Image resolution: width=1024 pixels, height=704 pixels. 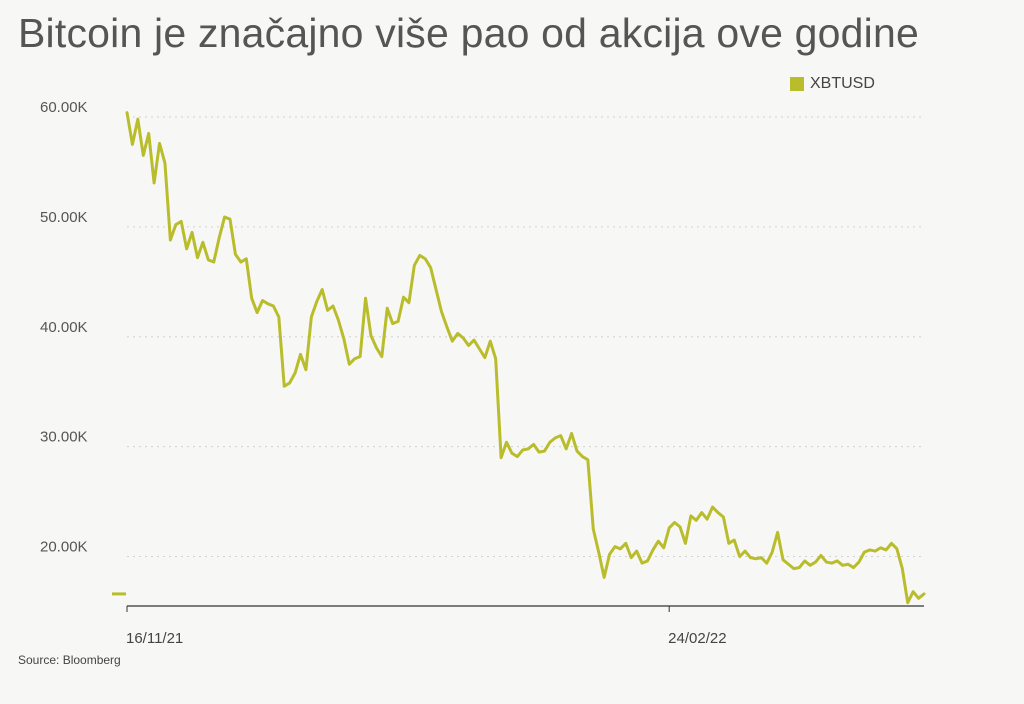 I want to click on source-note: Source: Bloomberg, so click(x=69, y=660).